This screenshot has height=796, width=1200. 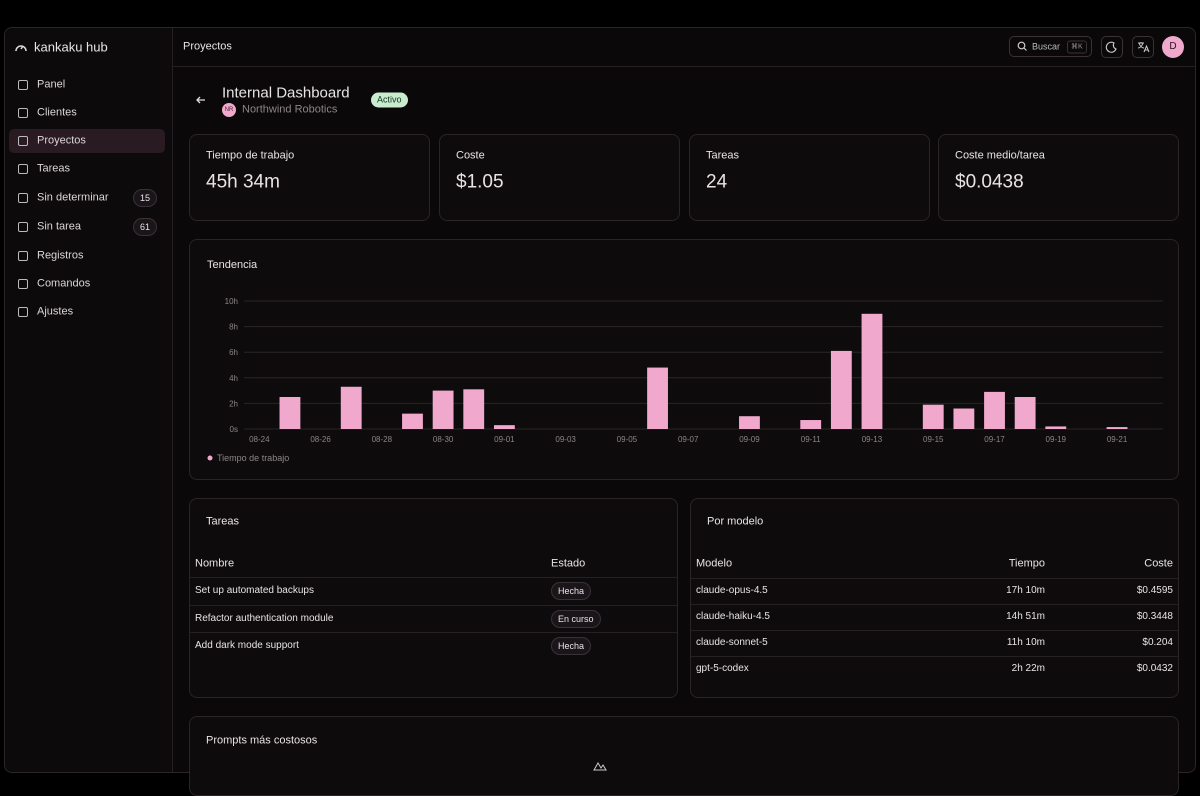 I want to click on header-divider, so click(x=684, y=66).